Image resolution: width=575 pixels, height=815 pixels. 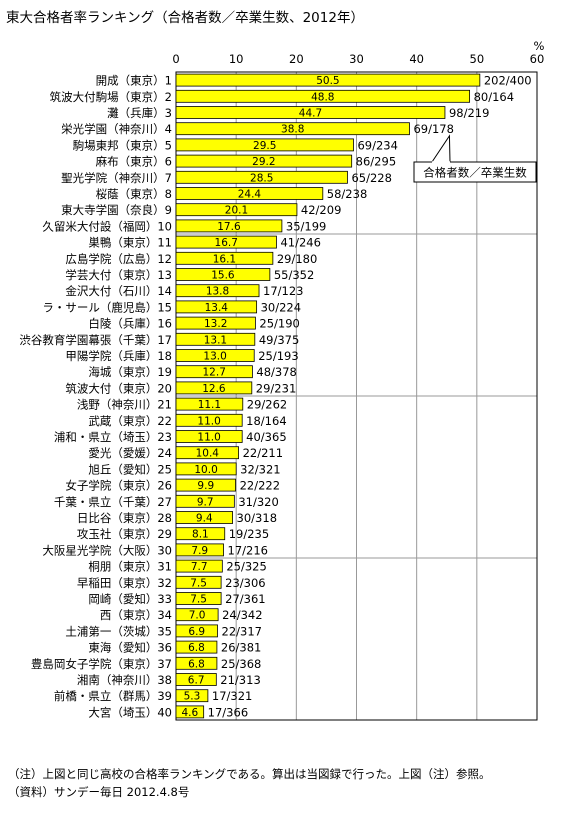 What do you see at coordinates (134, 162) in the screenshot?
I see `category-label-6: 麻布（東京）6` at bounding box center [134, 162].